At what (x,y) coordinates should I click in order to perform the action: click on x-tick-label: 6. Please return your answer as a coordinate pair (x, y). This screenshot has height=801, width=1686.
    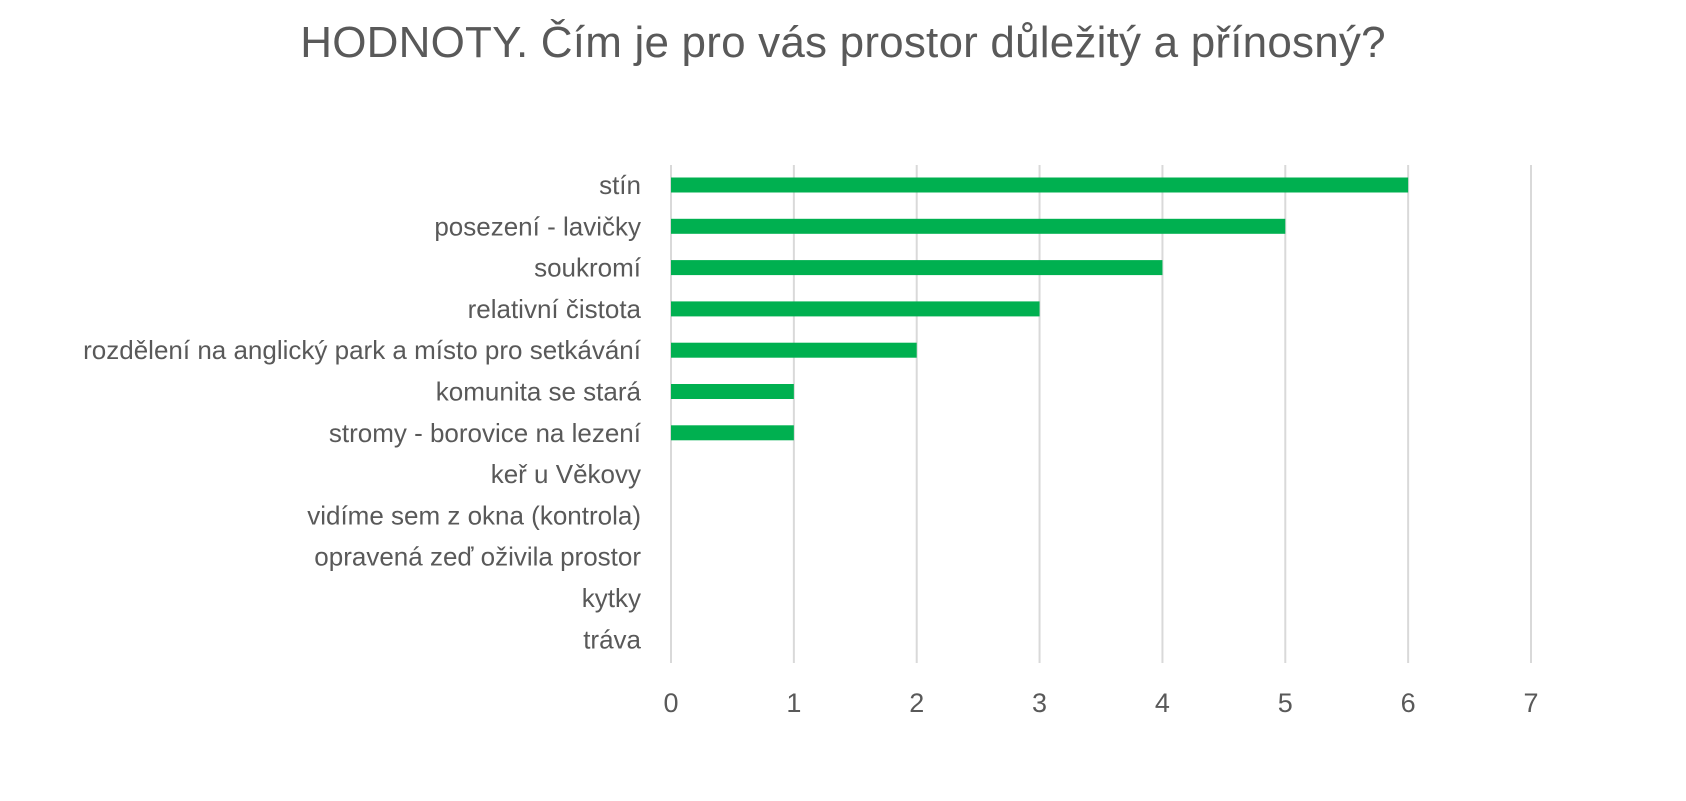
    Looking at the image, I should click on (1408, 703).